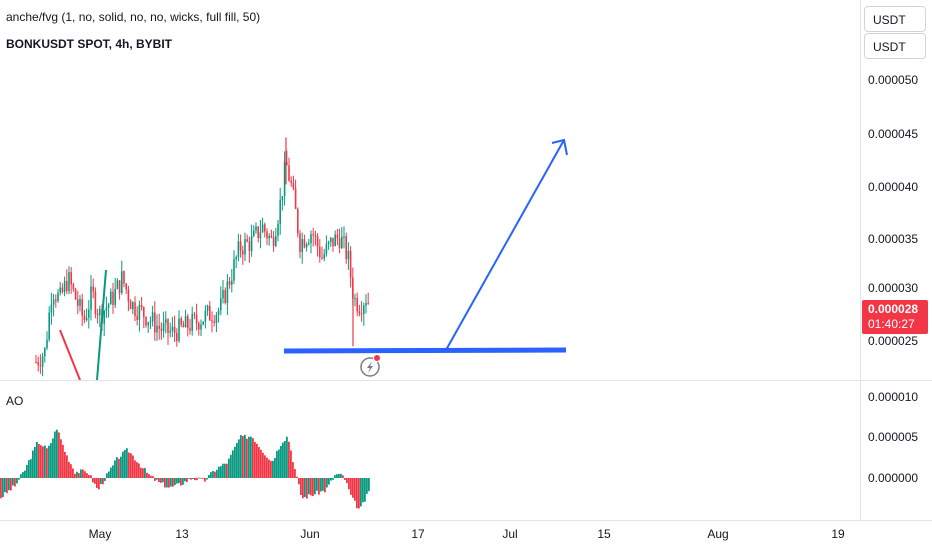 Image resolution: width=932 pixels, height=550 pixels. Describe the element at coordinates (893, 134) in the screenshot. I see `price-tick: 0.000045` at that location.